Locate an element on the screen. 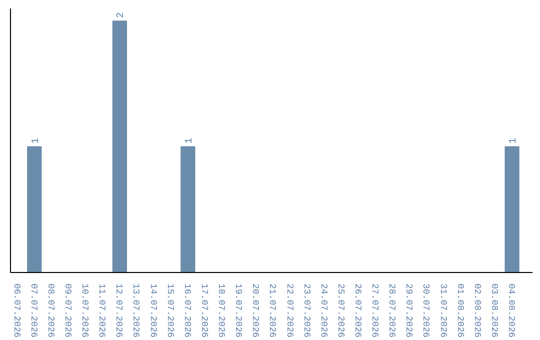 This screenshot has height=340, width=540. x-tick-label: 26.07.2026 is located at coordinates (357, 311).